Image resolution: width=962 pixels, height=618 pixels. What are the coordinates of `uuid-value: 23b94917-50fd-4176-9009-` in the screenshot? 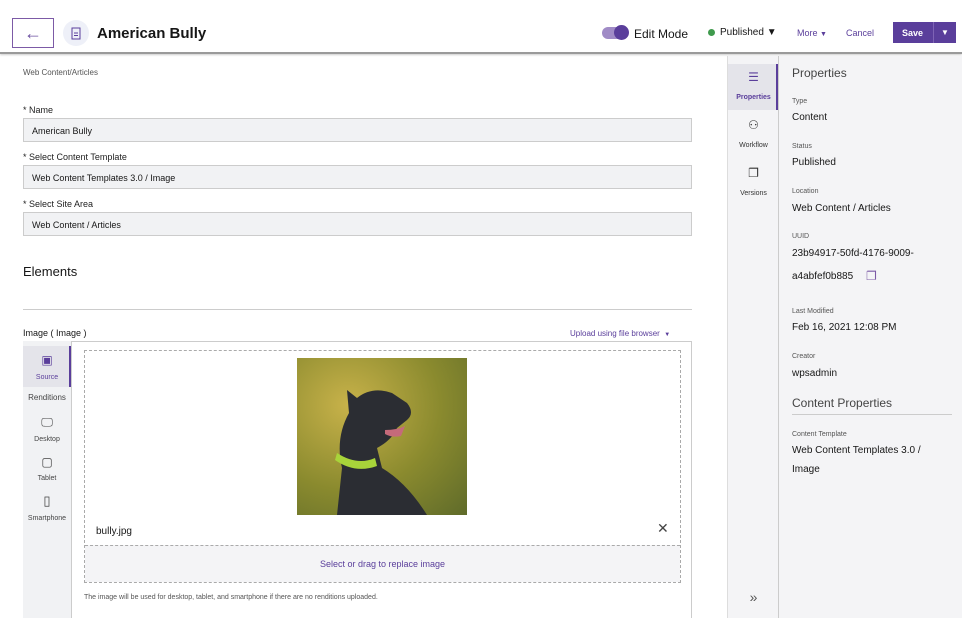 It's located at (853, 253).